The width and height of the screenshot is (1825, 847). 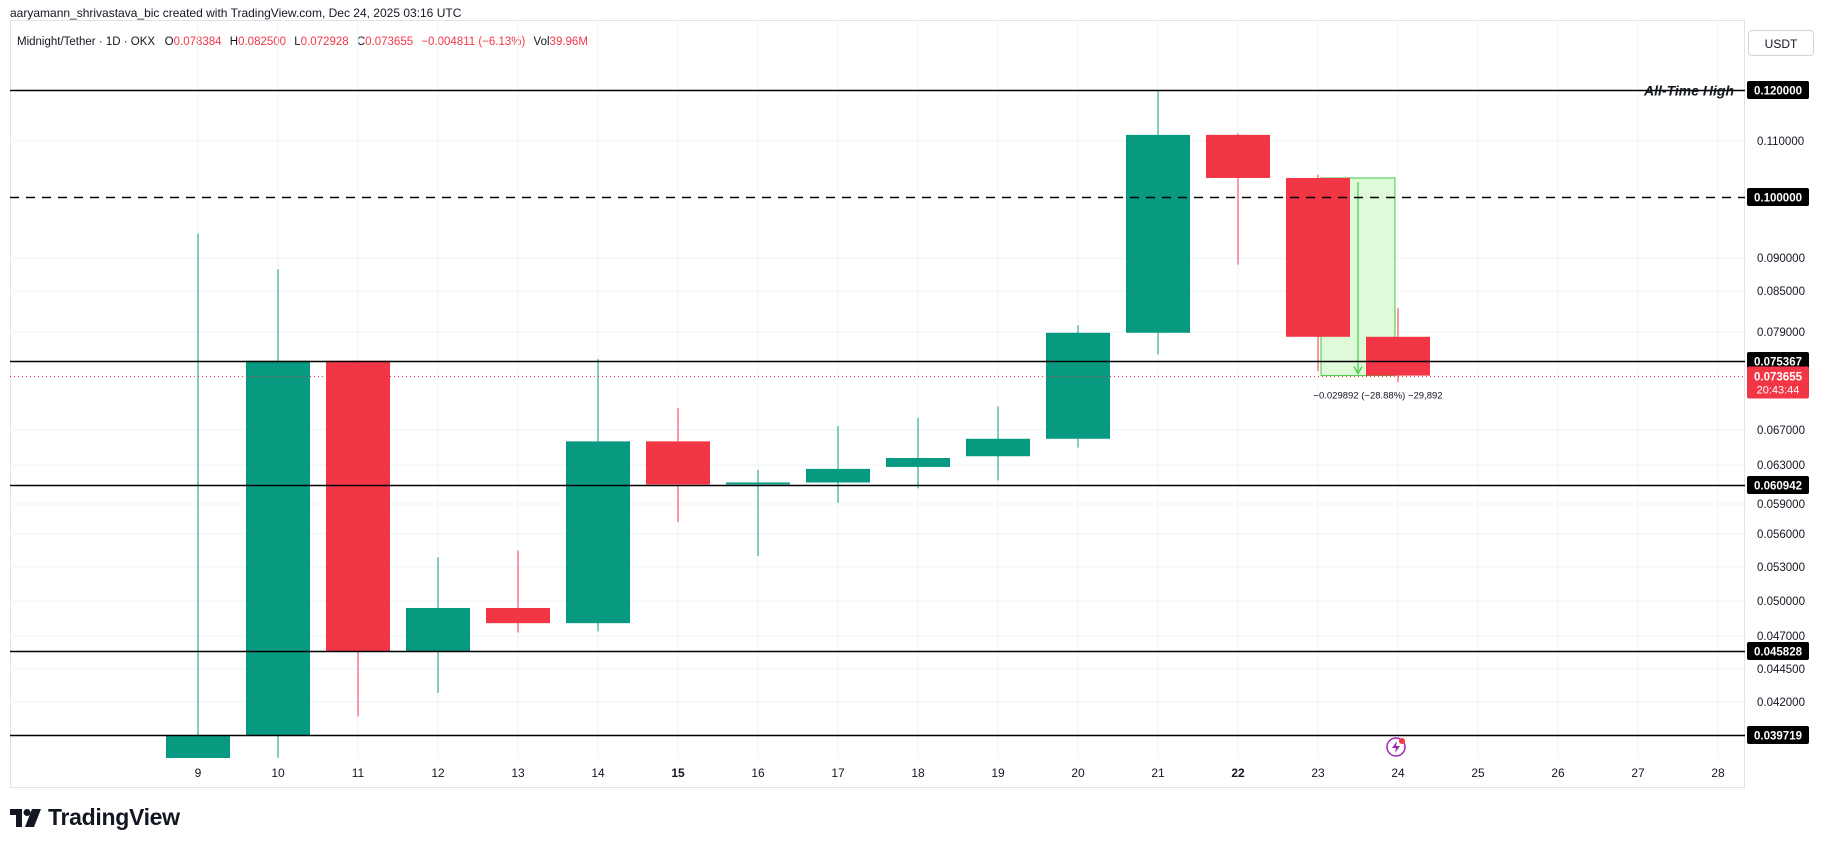 What do you see at coordinates (1078, 773) in the screenshot?
I see `x-tick-label: 20` at bounding box center [1078, 773].